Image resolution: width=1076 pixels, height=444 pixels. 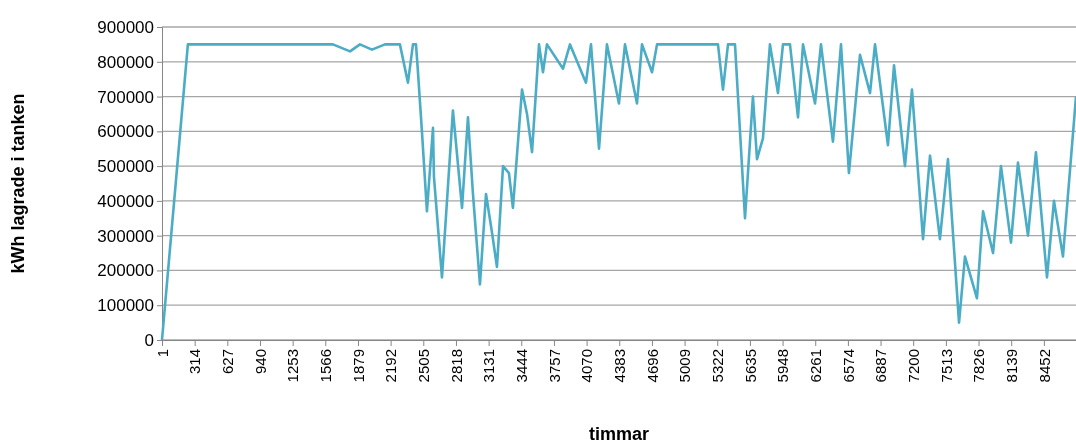 What do you see at coordinates (946, 366) in the screenshot?
I see `x-tick-label: 7513` at bounding box center [946, 366].